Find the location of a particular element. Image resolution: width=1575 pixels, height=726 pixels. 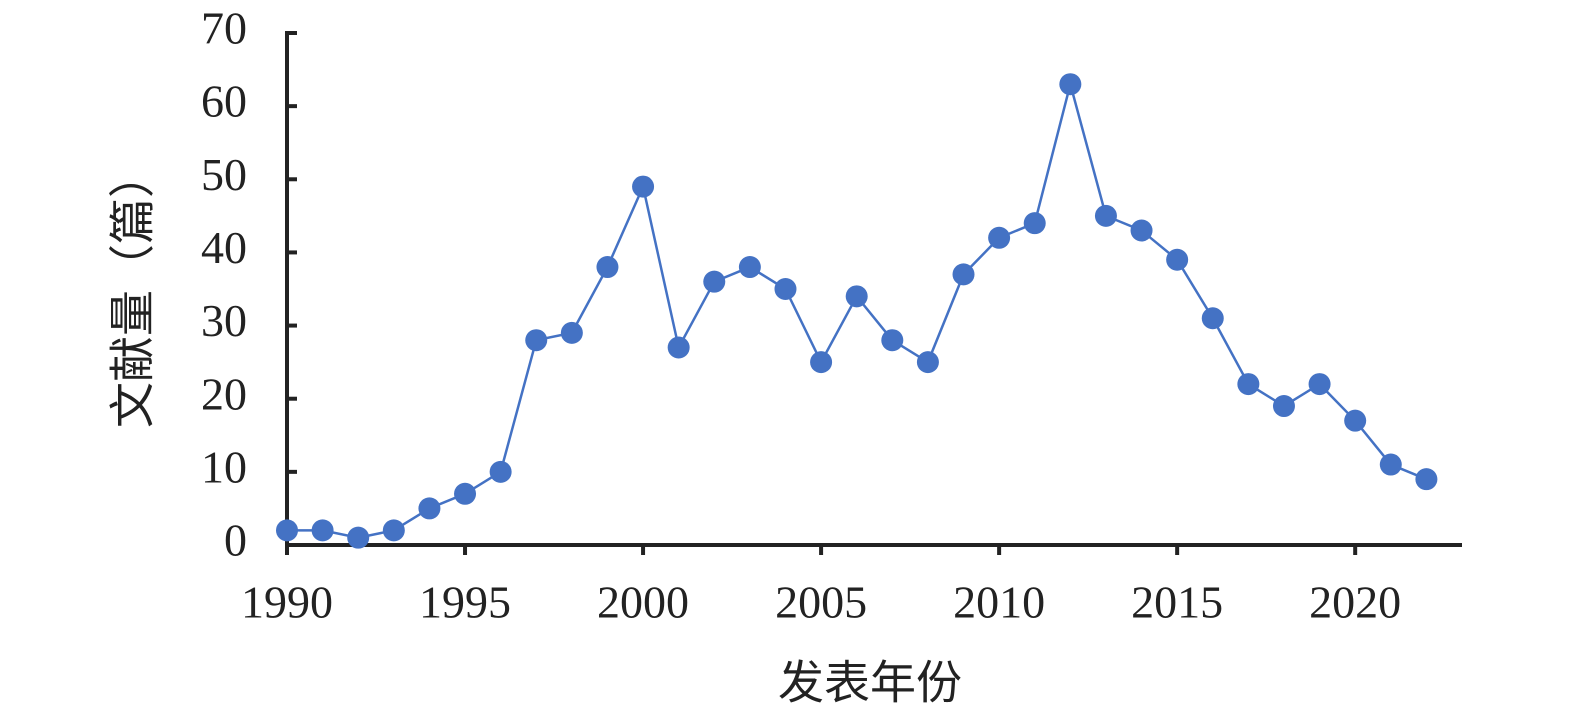

x-tick-label: 1995 is located at coordinates (465, 602).